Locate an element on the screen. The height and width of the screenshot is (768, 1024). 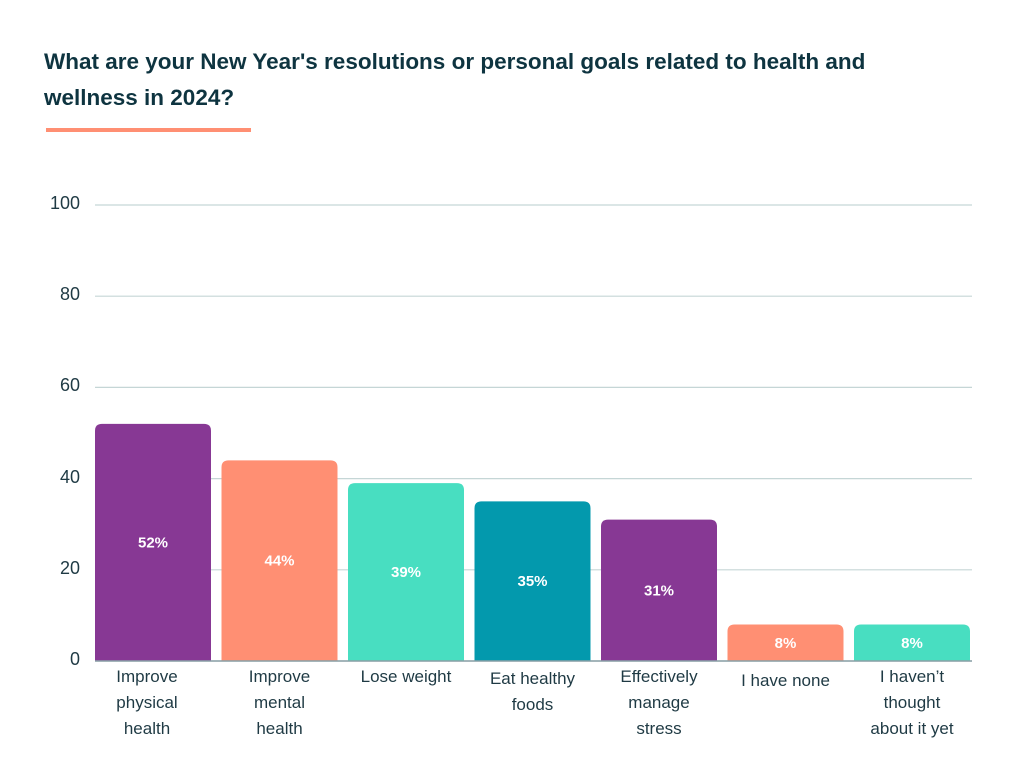
x-tick-label: I haven’t thought about it yet is located at coordinates (912, 702).